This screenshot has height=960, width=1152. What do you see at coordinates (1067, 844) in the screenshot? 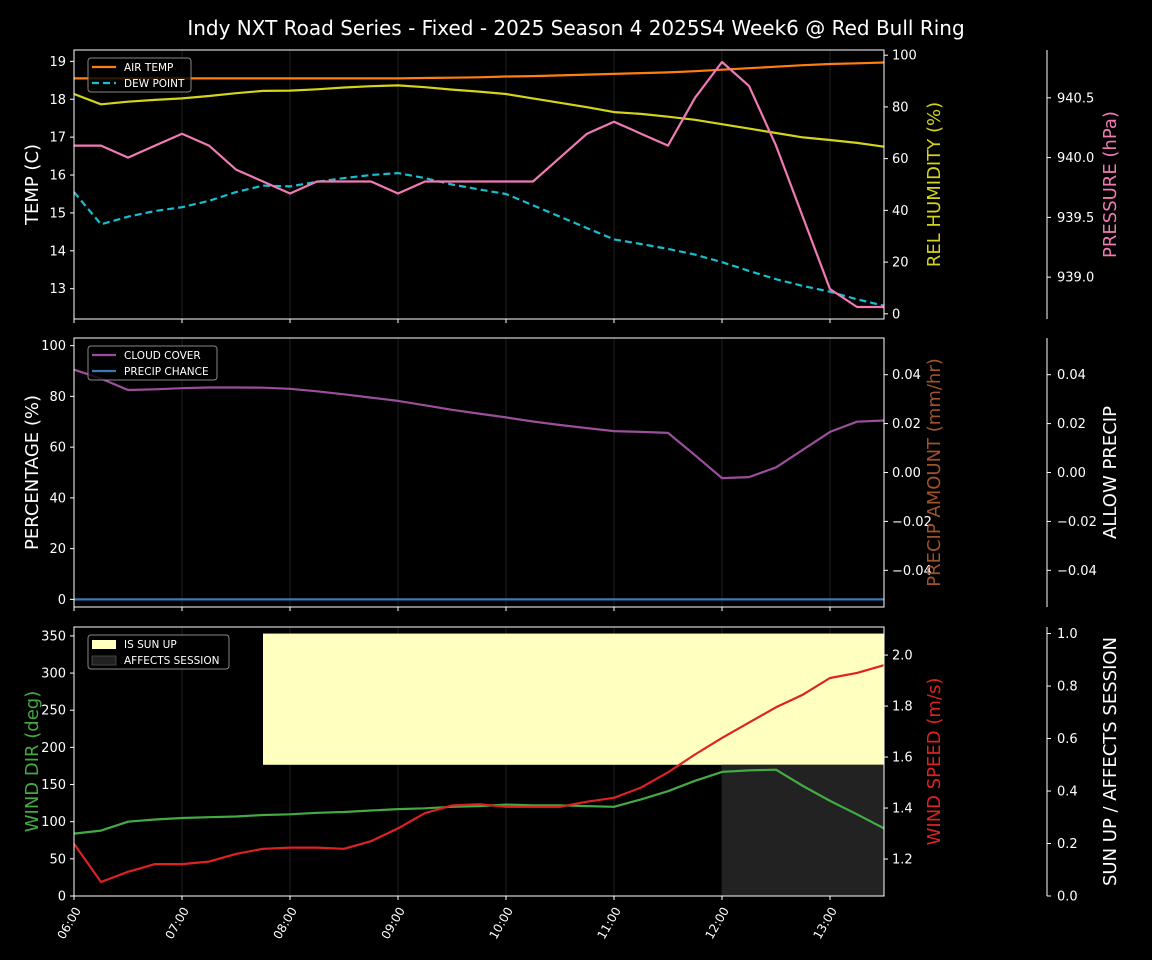
I see `far-tick-label: 0.2` at bounding box center [1067, 844].